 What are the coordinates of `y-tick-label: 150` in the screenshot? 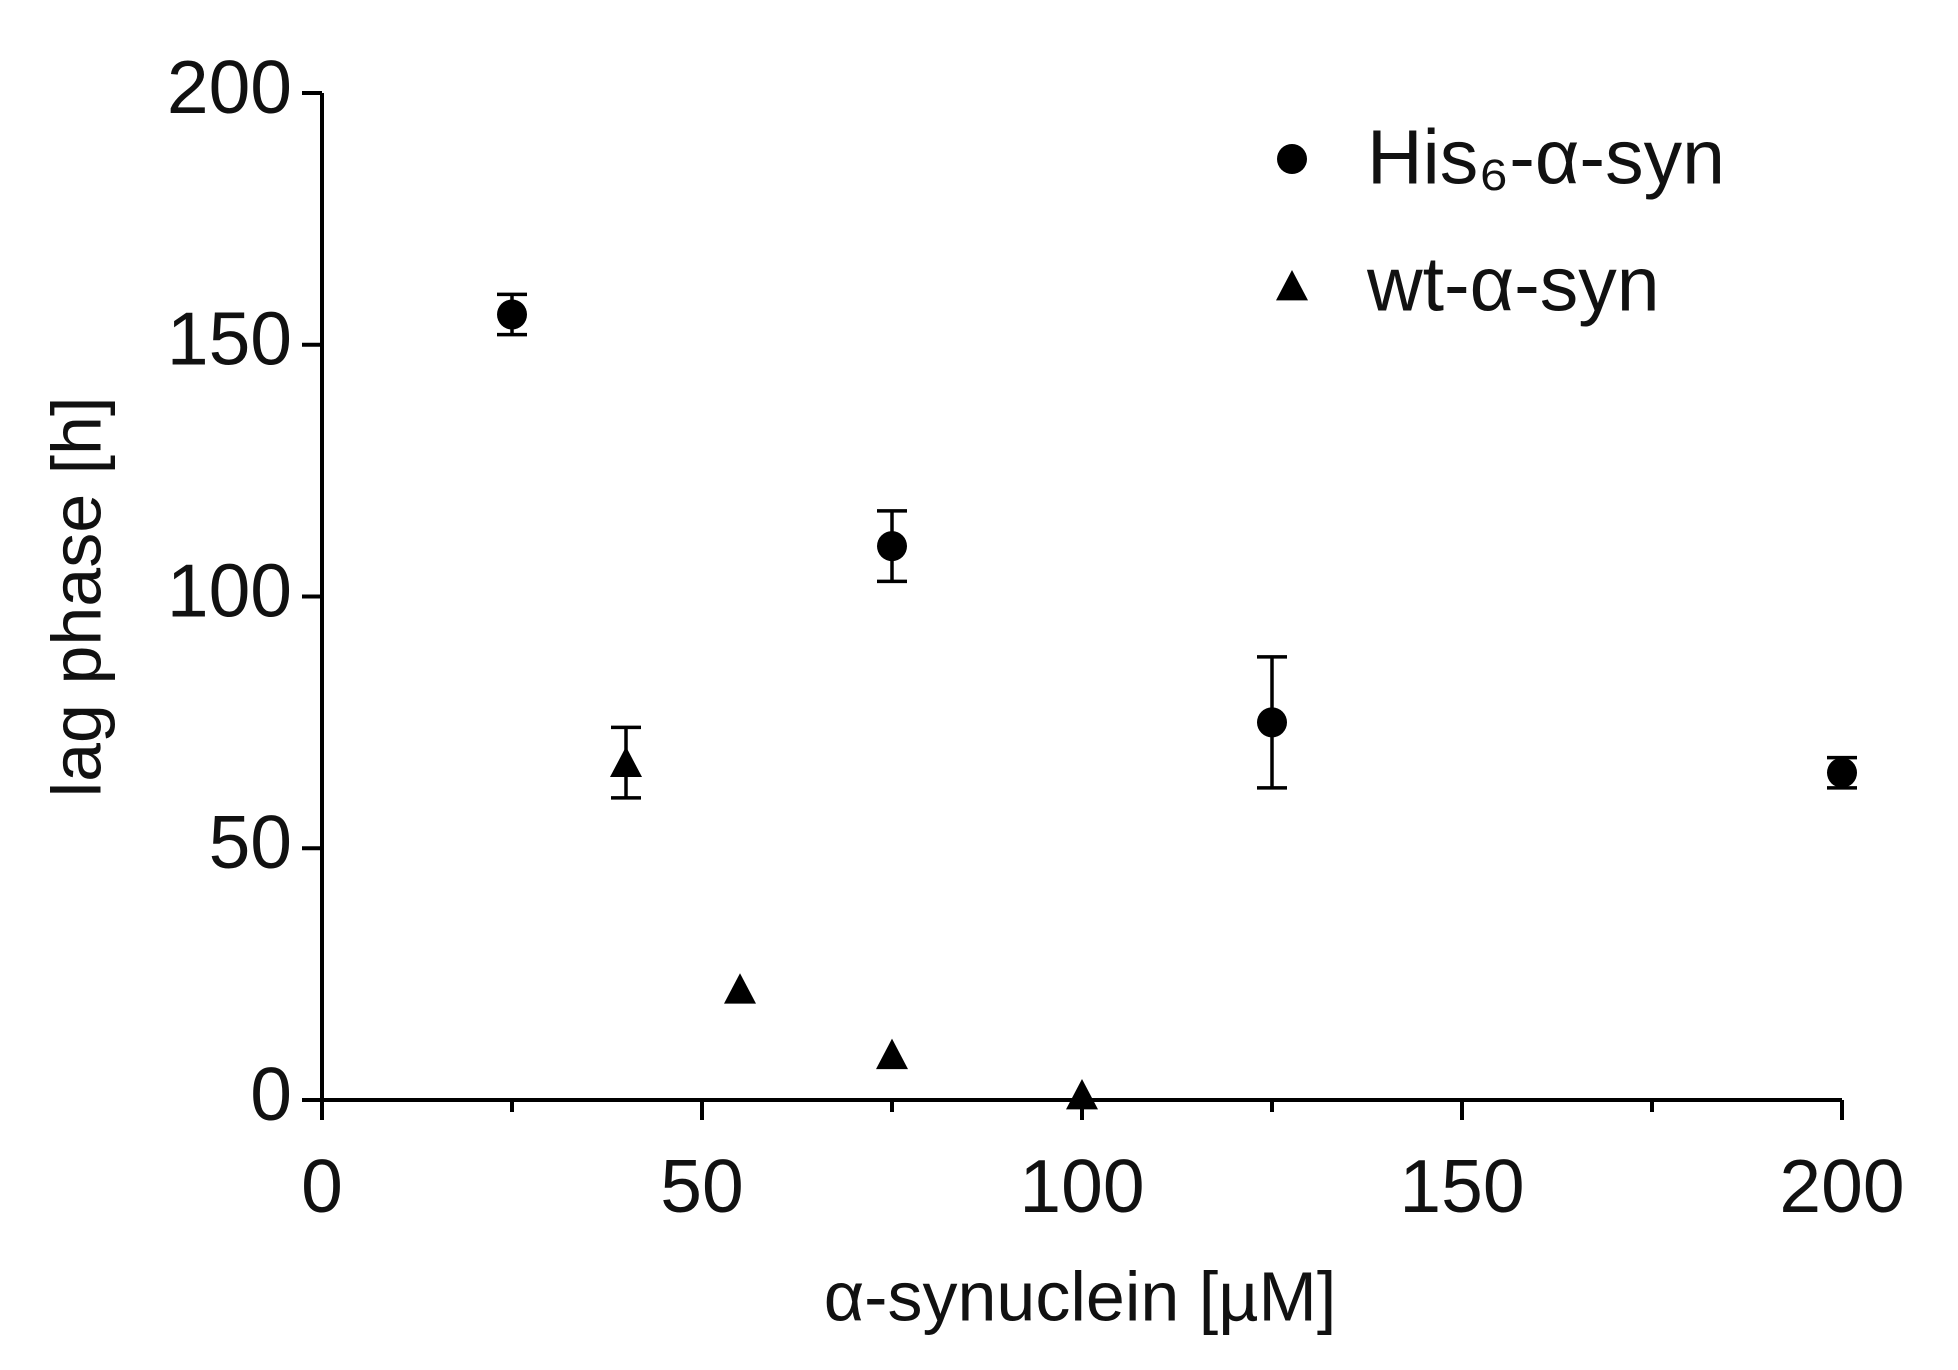 It's located at (229, 339).